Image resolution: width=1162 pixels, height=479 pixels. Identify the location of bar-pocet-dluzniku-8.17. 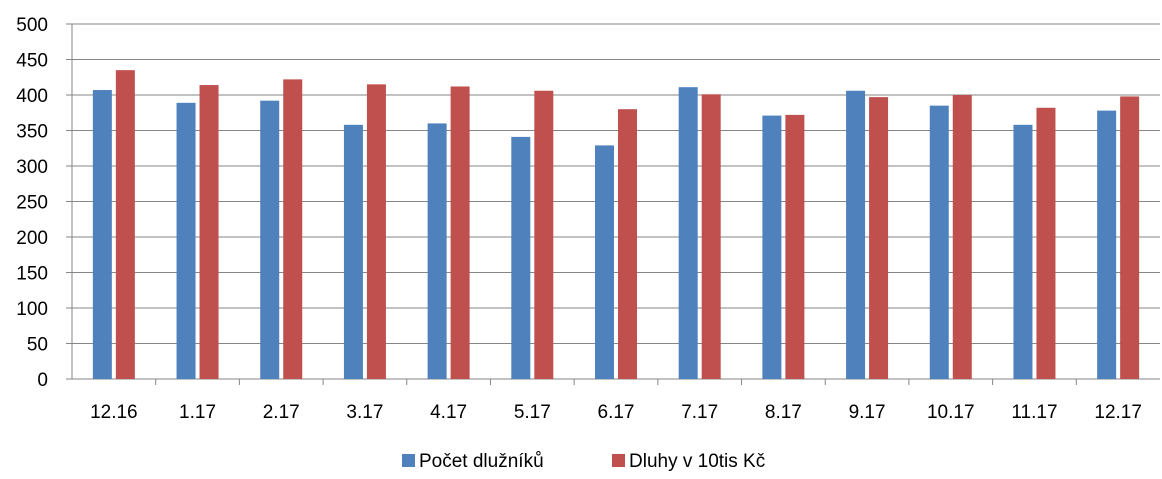
(772, 247).